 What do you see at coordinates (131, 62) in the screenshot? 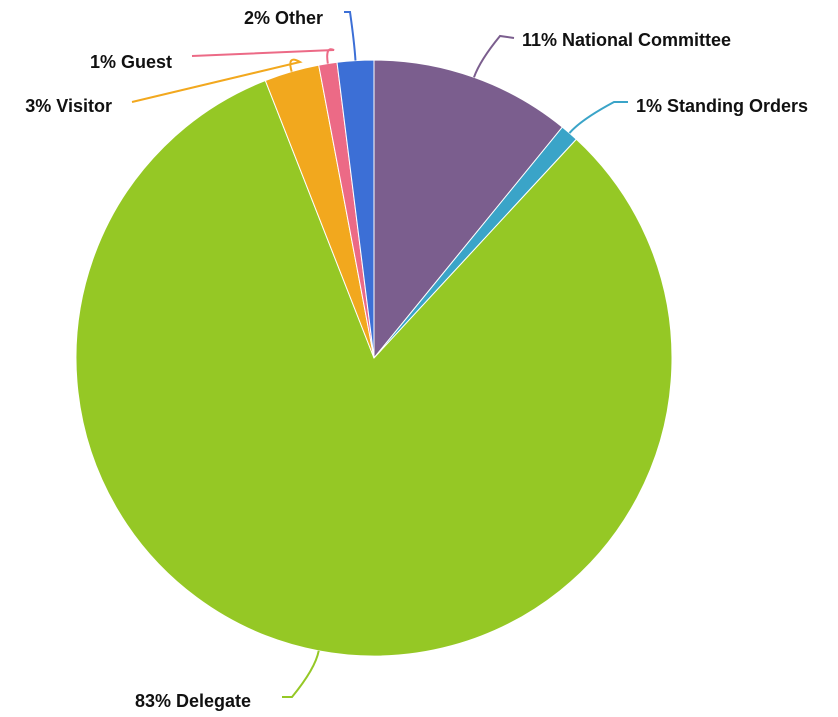
I see `slice-label-guest: 1% Guest` at bounding box center [131, 62].